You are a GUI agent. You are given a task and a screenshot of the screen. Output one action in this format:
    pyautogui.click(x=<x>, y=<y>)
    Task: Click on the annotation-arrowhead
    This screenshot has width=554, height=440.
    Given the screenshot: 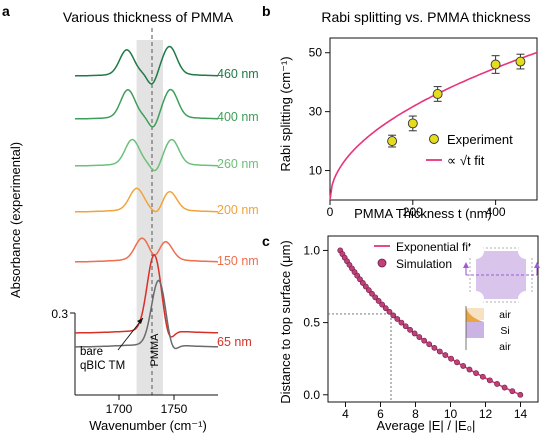 What is the action you would take?
    pyautogui.click(x=140, y=321)
    